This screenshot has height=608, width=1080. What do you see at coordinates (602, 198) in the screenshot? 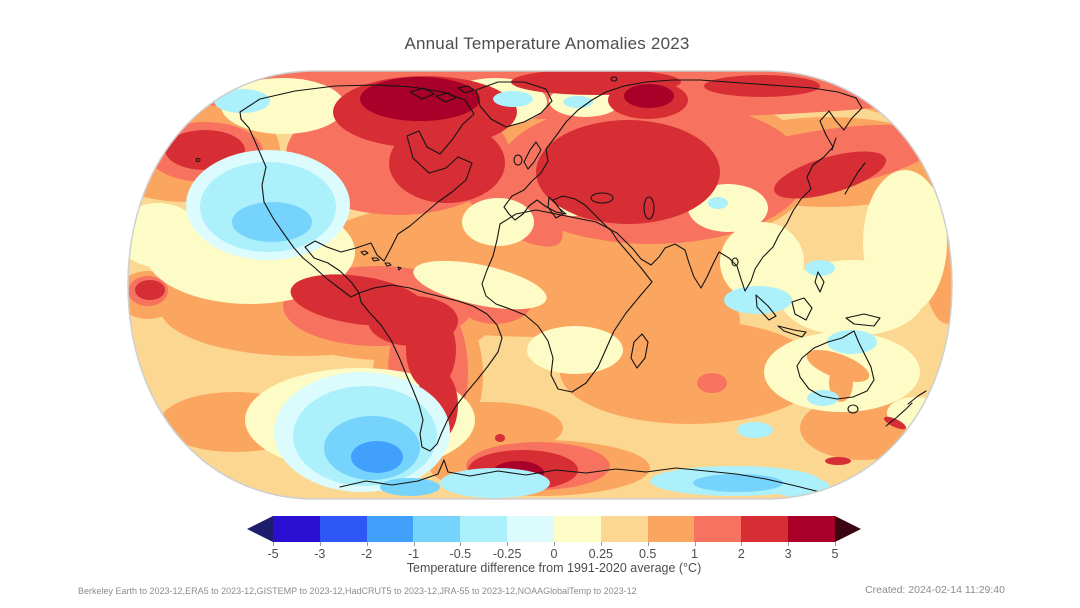
I see `coastline-black-sea` at bounding box center [602, 198].